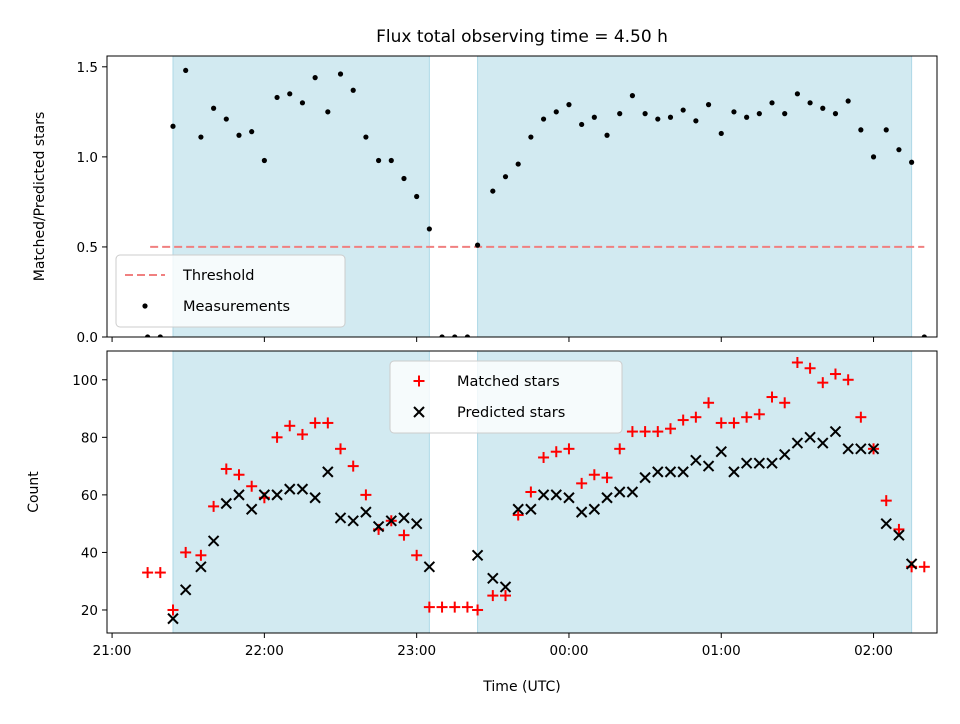  What do you see at coordinates (508, 382) in the screenshot?
I see `legend-label: Matched stars` at bounding box center [508, 382].